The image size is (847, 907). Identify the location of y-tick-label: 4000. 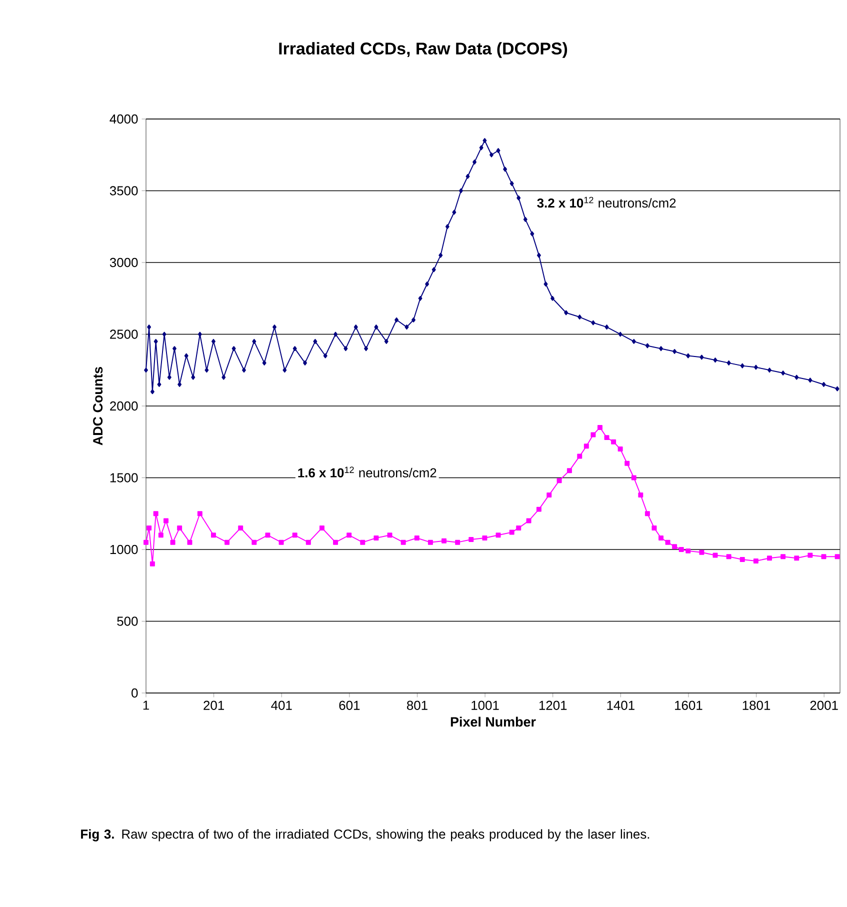
(124, 119).